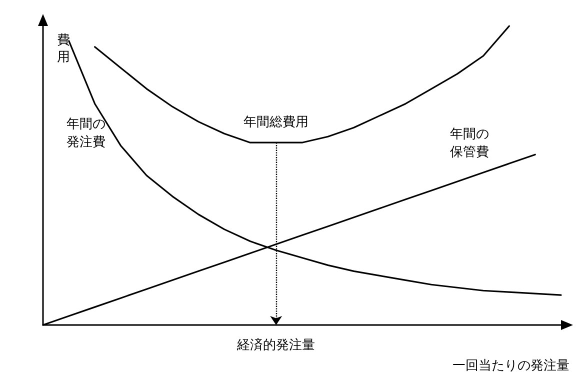 This screenshot has height=391, width=587. What do you see at coordinates (86, 133) in the screenshot?
I see `series-label: 年間の発注費` at bounding box center [86, 133].